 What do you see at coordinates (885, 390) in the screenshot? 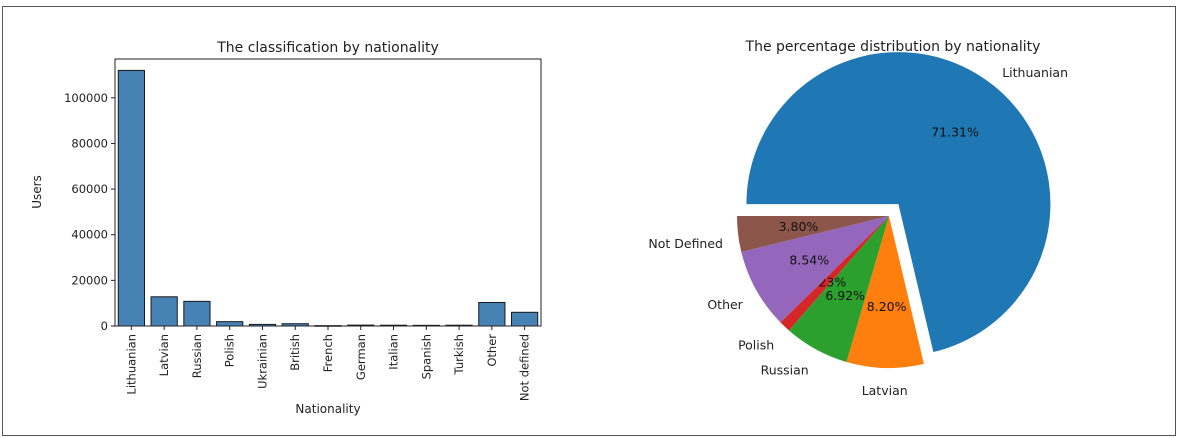
I see `pie-label-latvian: Latvian` at bounding box center [885, 390].